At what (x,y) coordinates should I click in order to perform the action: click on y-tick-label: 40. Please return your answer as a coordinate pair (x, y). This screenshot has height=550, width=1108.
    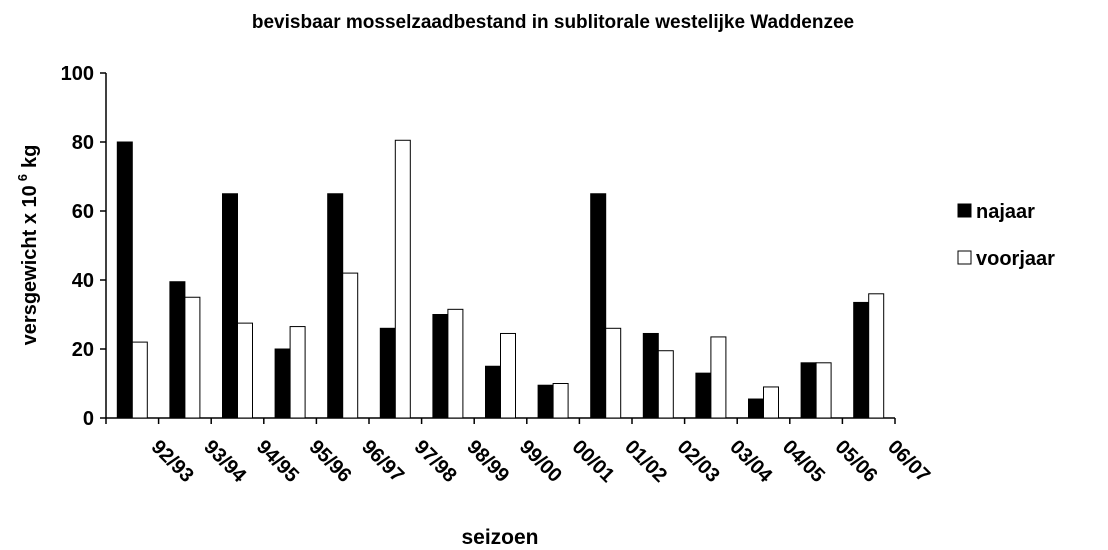
    Looking at the image, I should click on (83, 281).